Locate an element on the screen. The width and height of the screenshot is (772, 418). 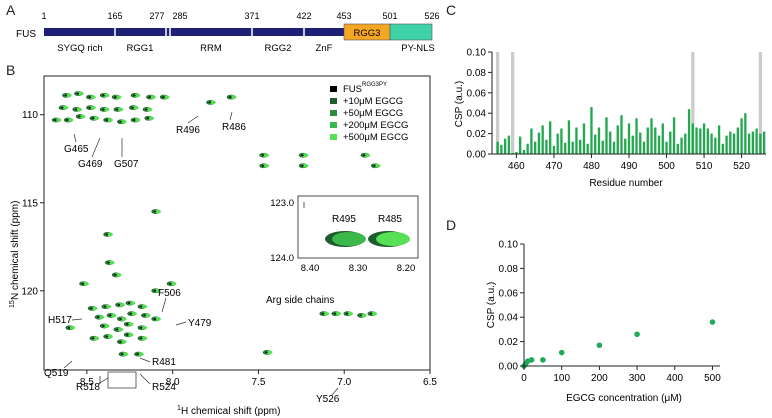
panel-label-b: B is located at coordinates (11, 70).